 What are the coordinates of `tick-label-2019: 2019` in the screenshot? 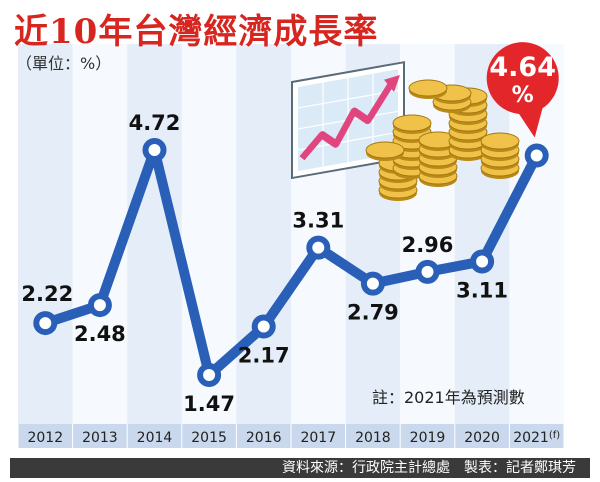 It's located at (428, 438).